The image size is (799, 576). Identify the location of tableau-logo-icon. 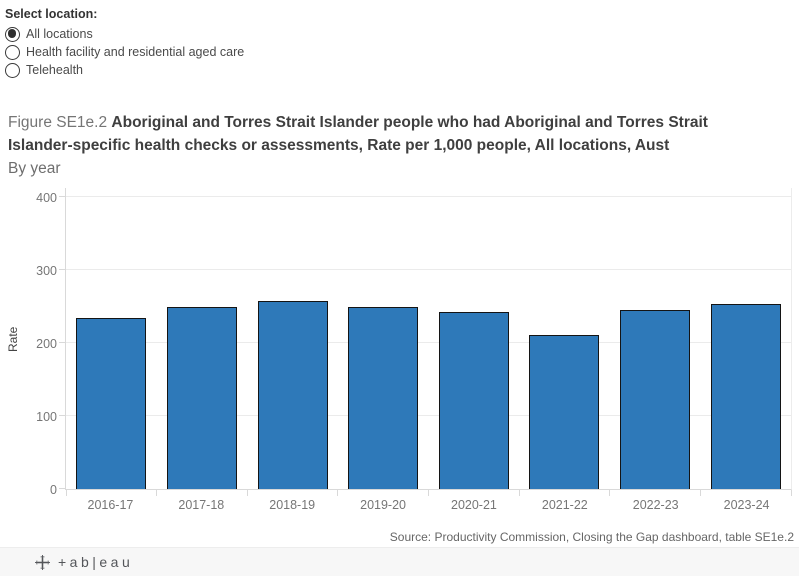
(42, 562).